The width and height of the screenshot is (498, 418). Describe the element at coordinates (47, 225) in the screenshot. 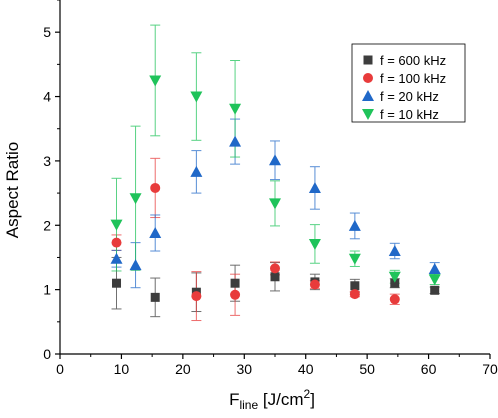

I see `y-tick-label: 2` at that location.